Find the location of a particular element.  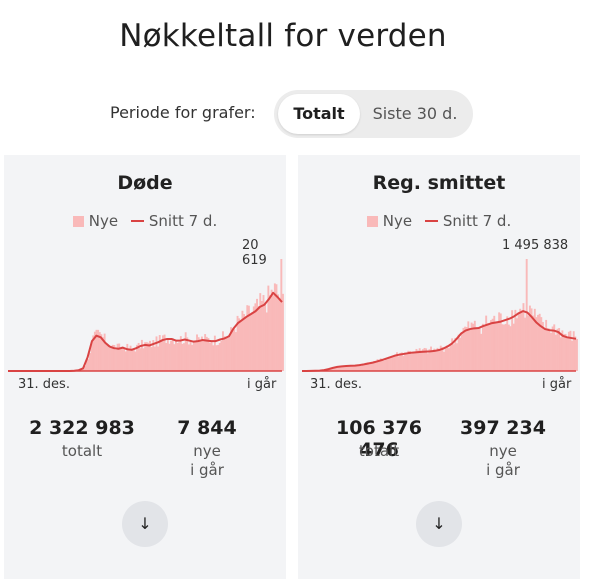

period-option-totalt: Totalt is located at coordinates (319, 114).